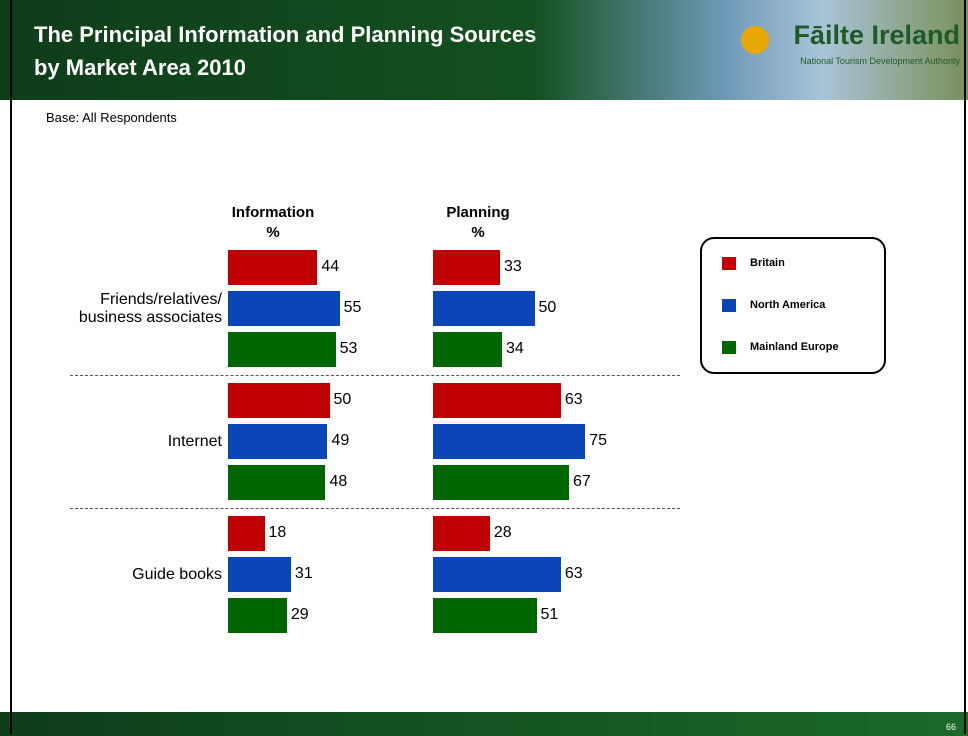  I want to click on header-band, so click(484, 50).